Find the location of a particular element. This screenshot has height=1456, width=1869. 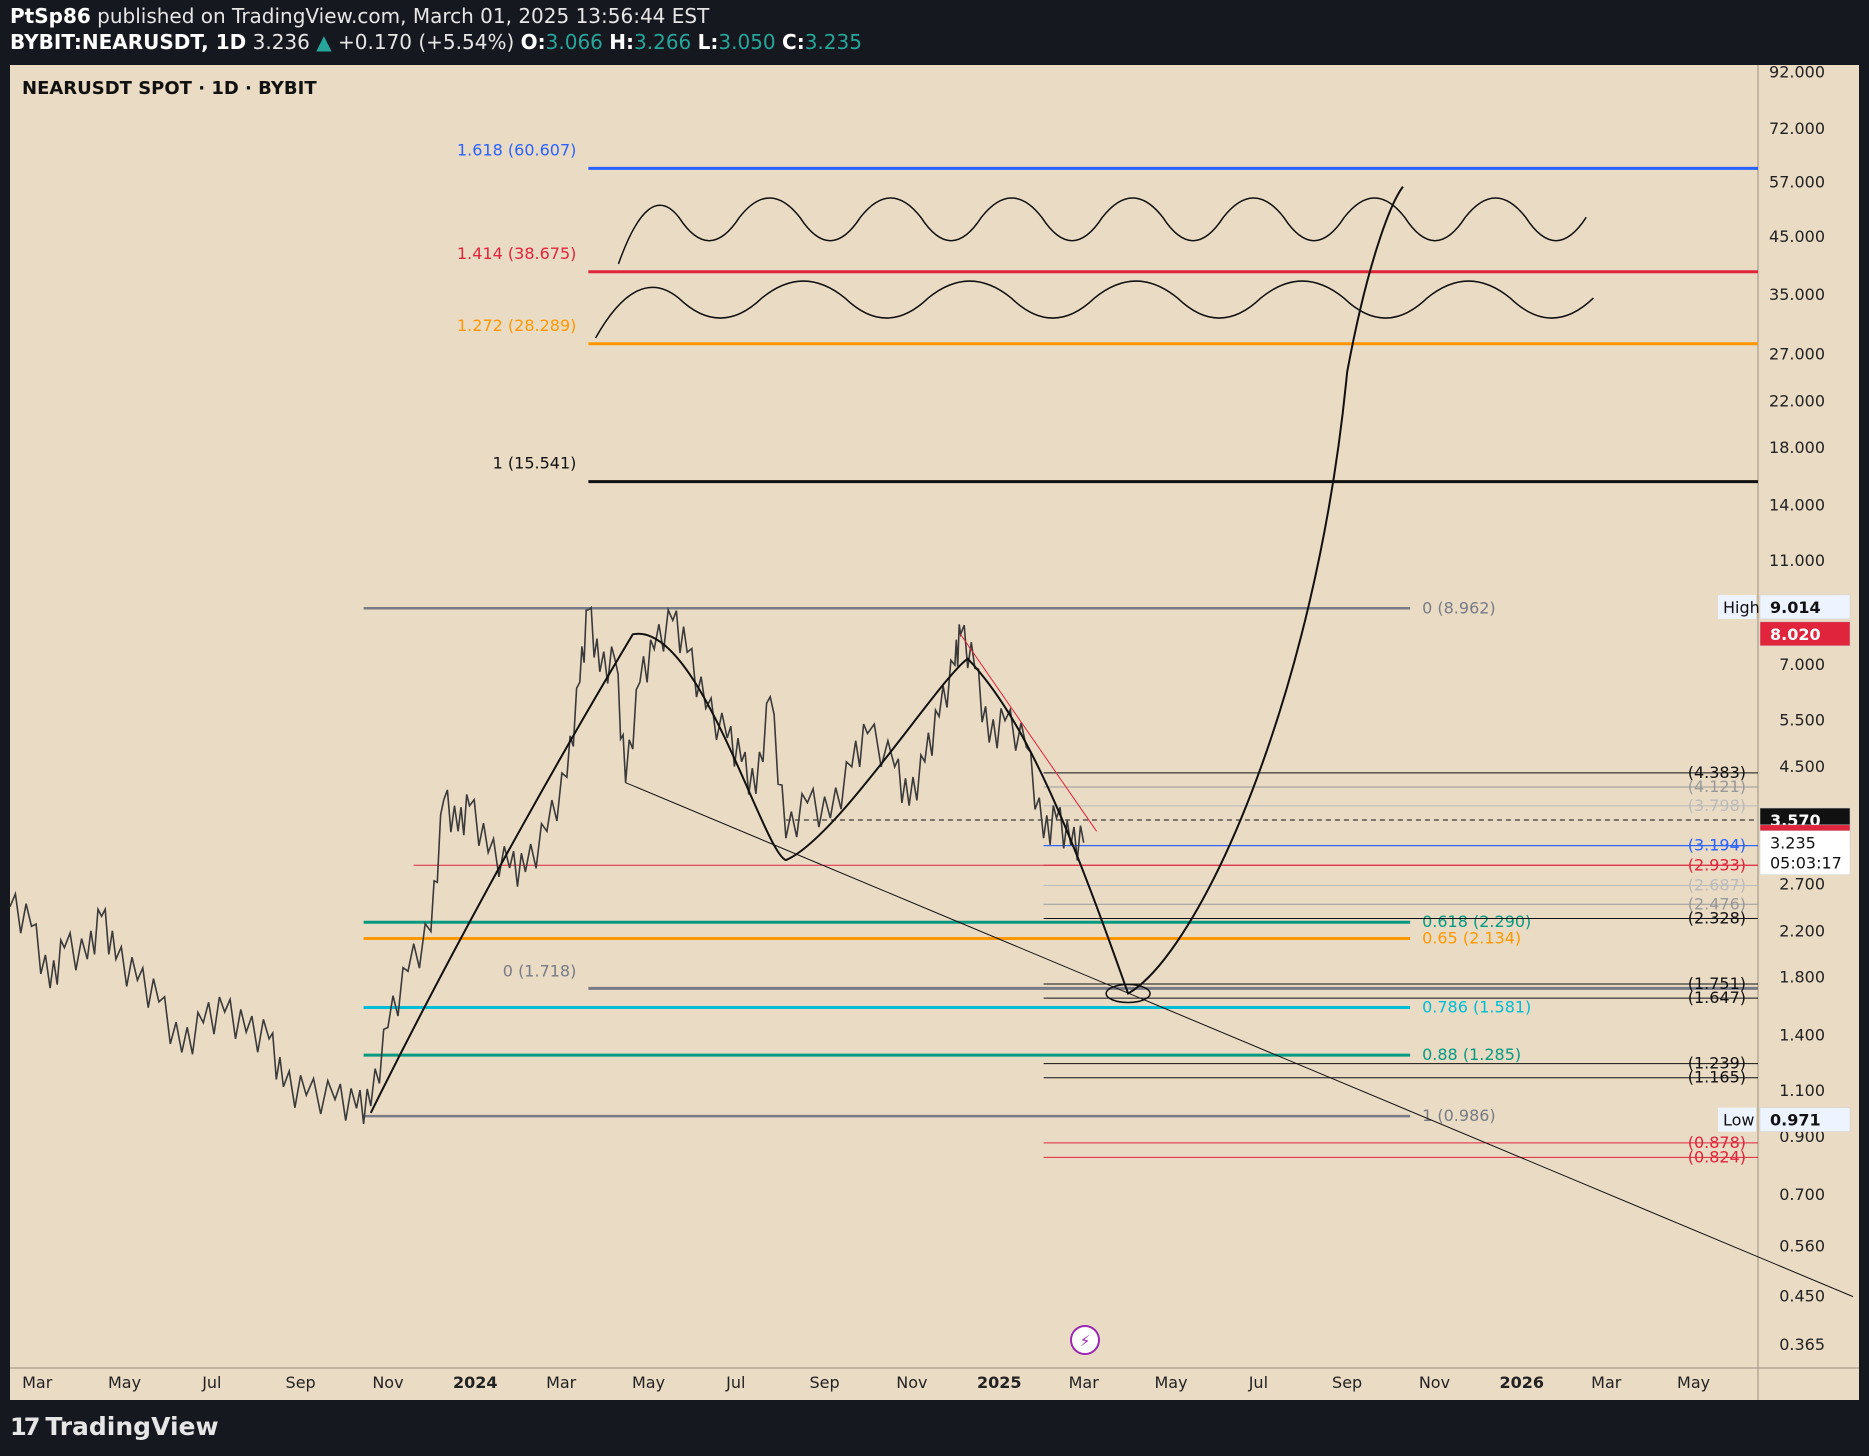

open-value: 3.066 is located at coordinates (574, 42).